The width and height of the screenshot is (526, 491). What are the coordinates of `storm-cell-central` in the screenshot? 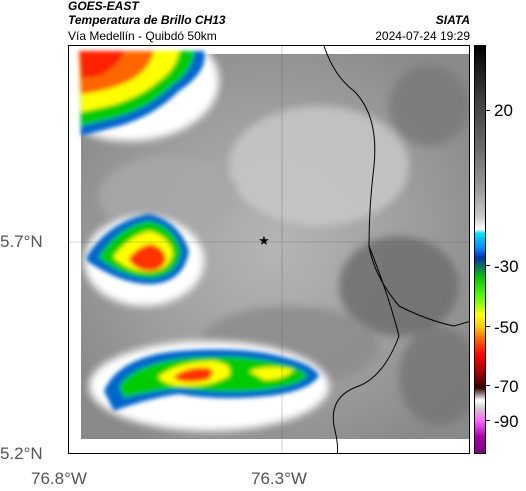 It's located at (138, 249).